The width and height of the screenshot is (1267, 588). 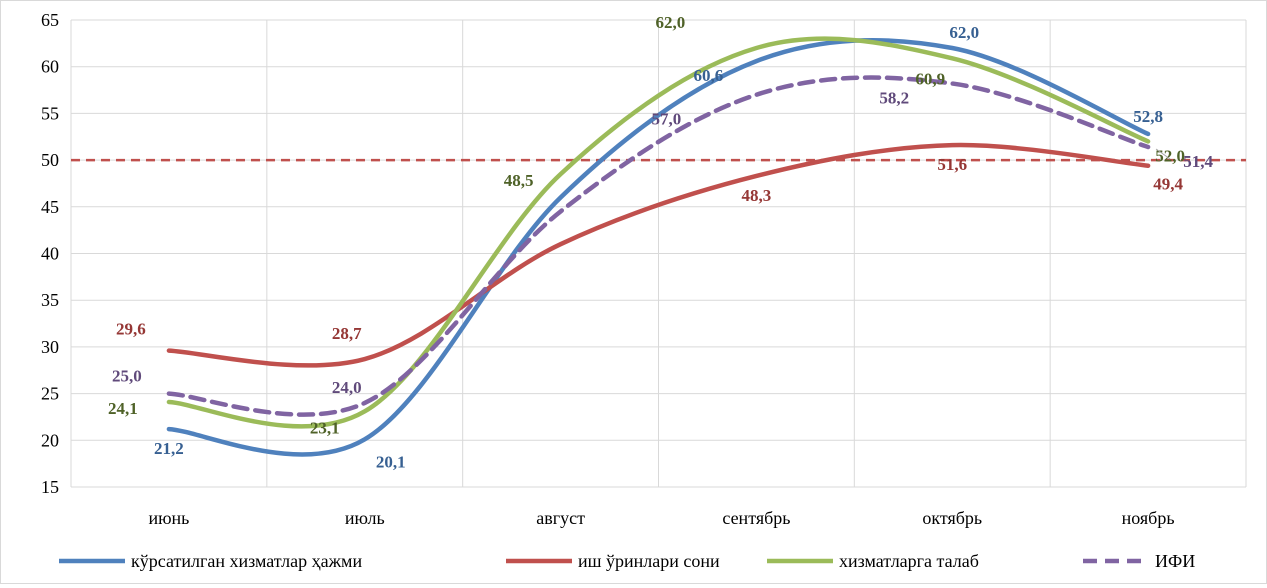 What do you see at coordinates (1175, 561) in the screenshot?
I see `legend-label: ИФИ` at bounding box center [1175, 561].